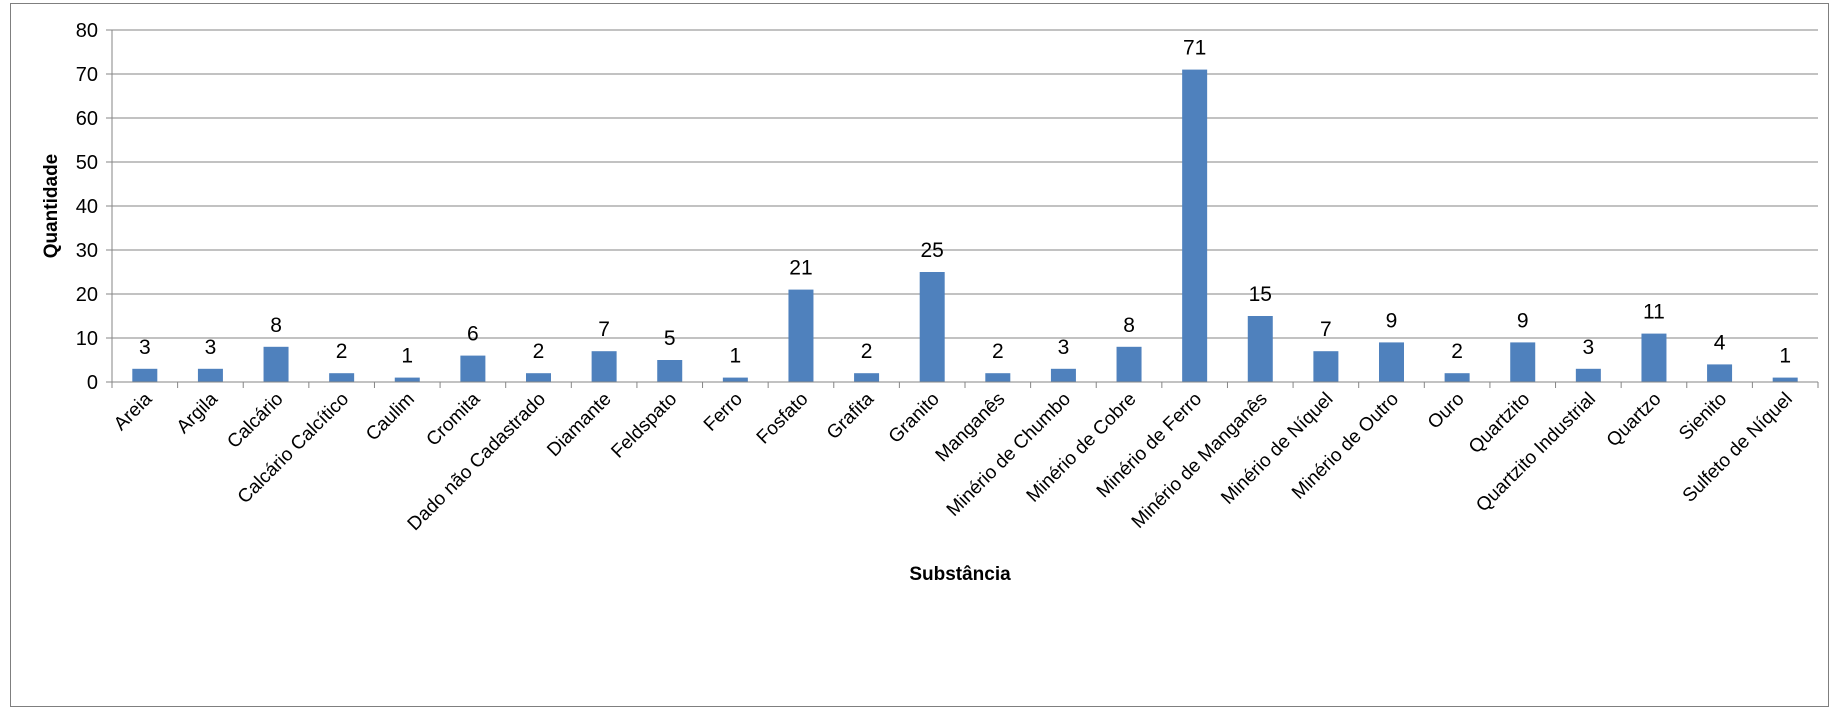  What do you see at coordinates (133, 411) in the screenshot?
I see `category-label: Areia` at bounding box center [133, 411].